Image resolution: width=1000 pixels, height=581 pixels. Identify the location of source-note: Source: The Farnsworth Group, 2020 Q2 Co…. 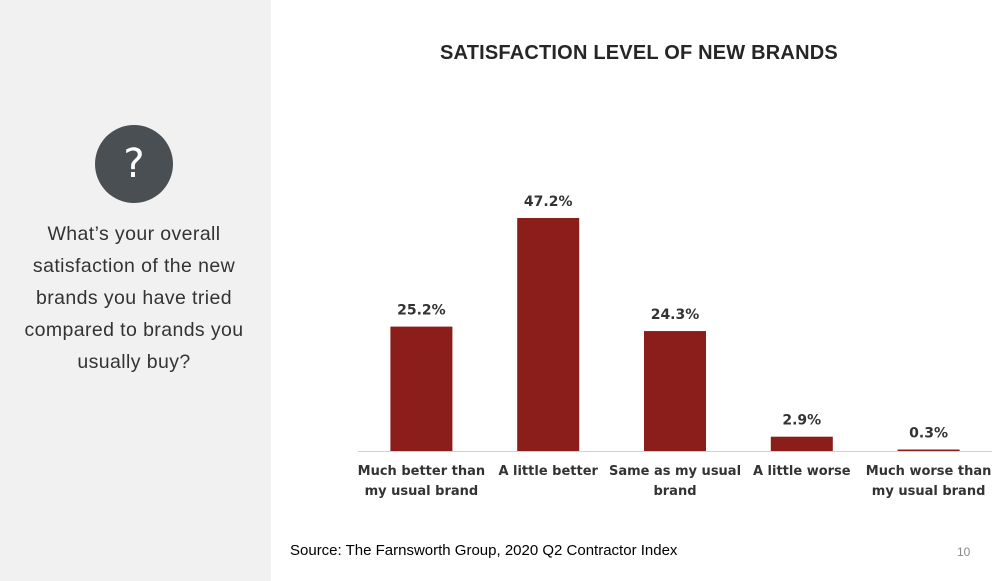
(484, 550).